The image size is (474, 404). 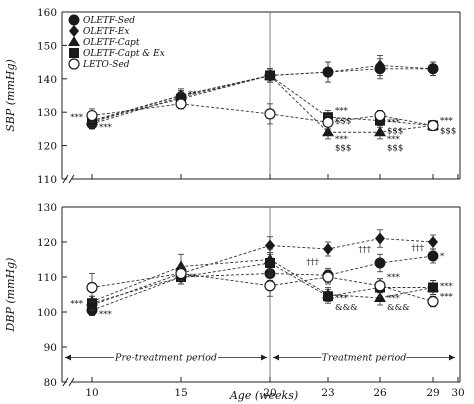 I want to click on x-tick-label: 30, so click(x=457, y=393).